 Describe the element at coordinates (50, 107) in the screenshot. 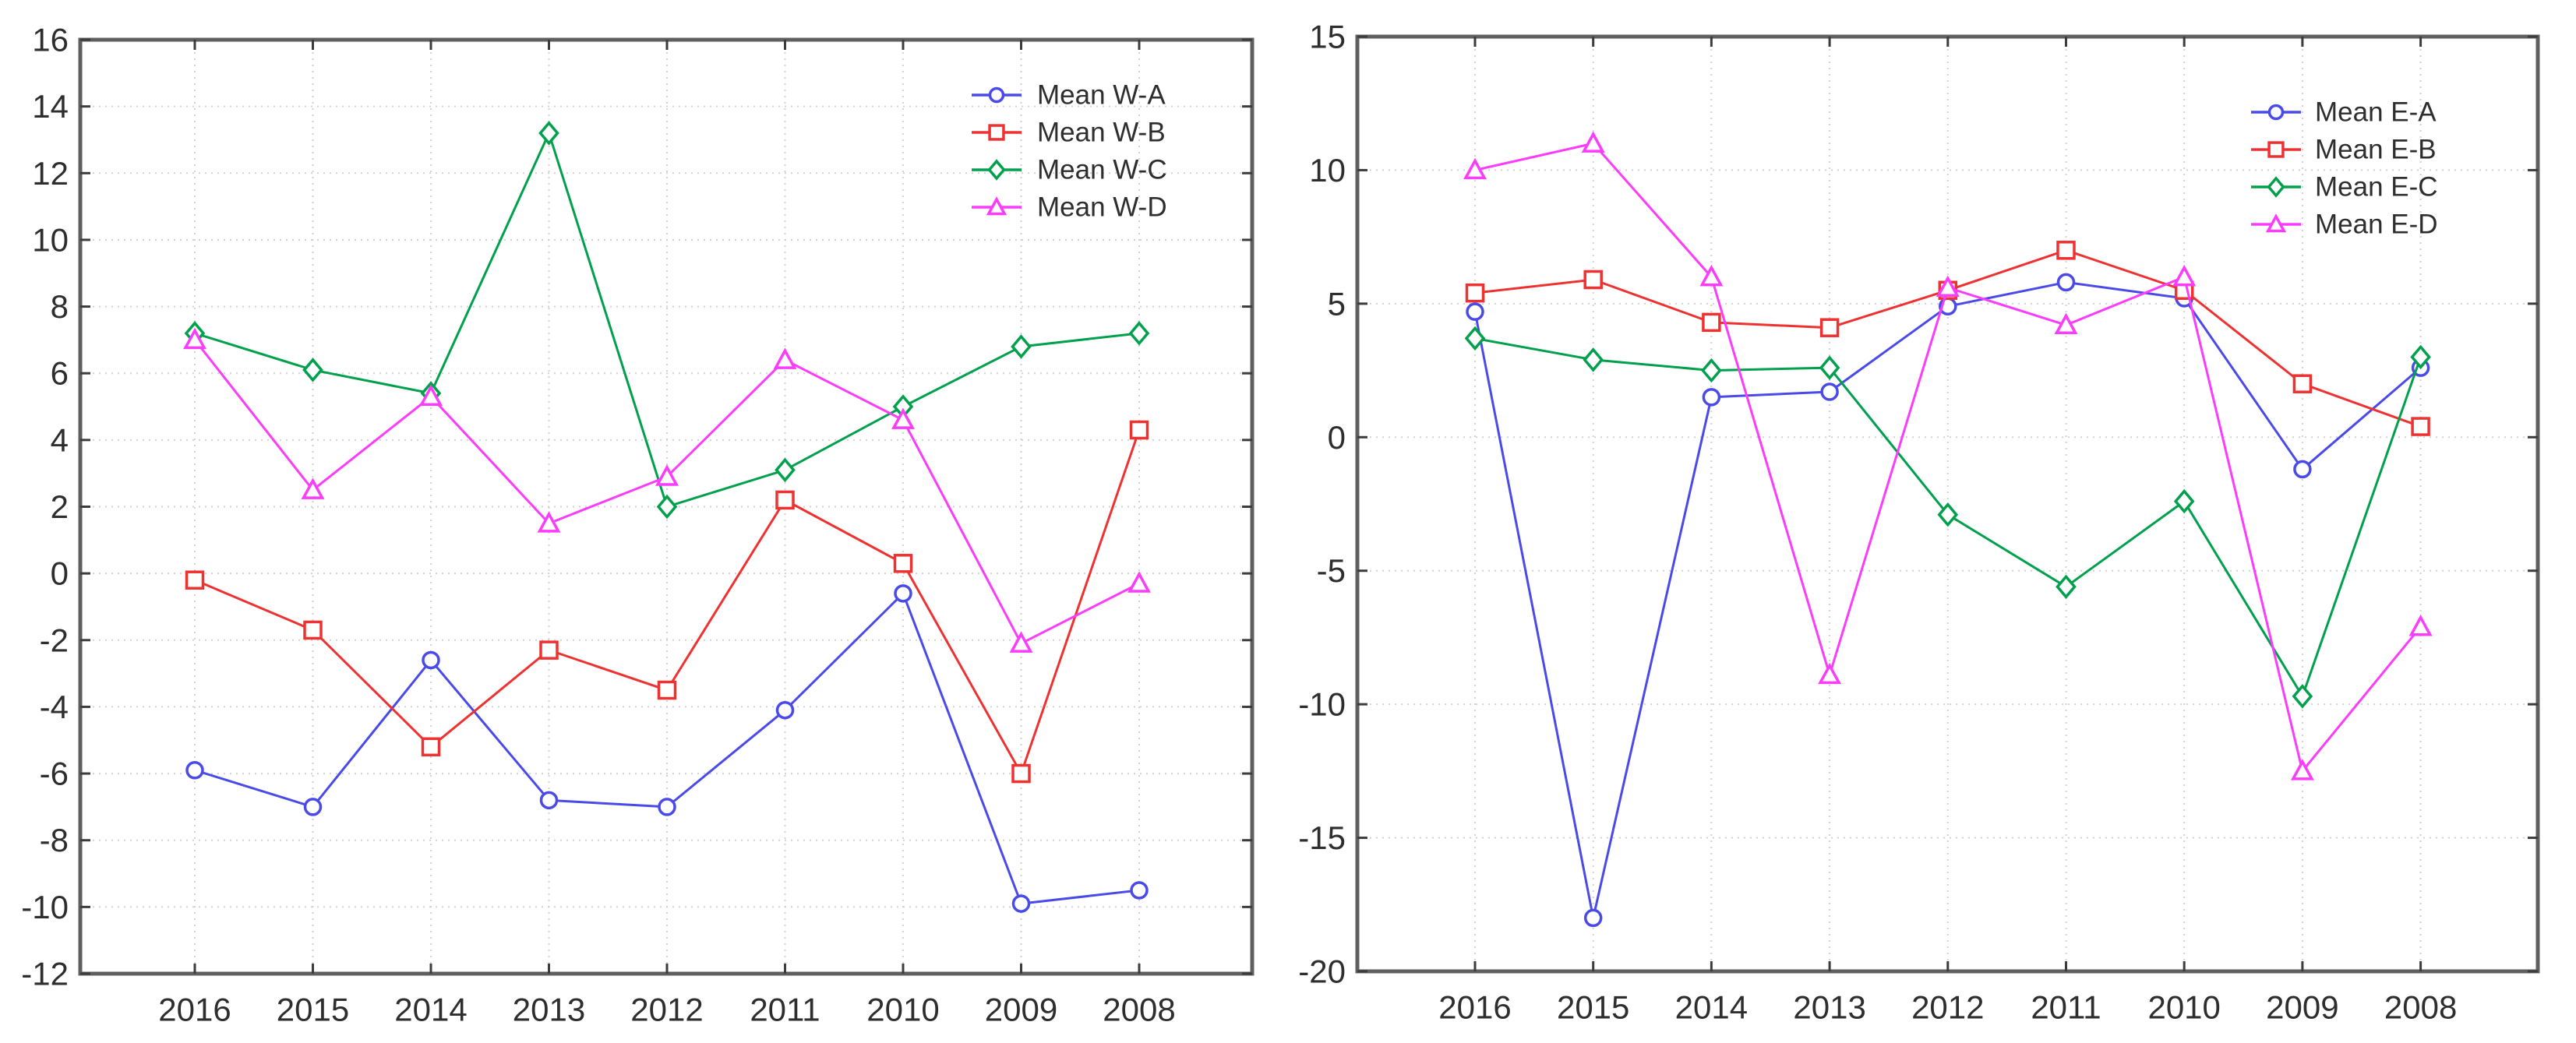

I see `y-tick-label: 14` at that location.